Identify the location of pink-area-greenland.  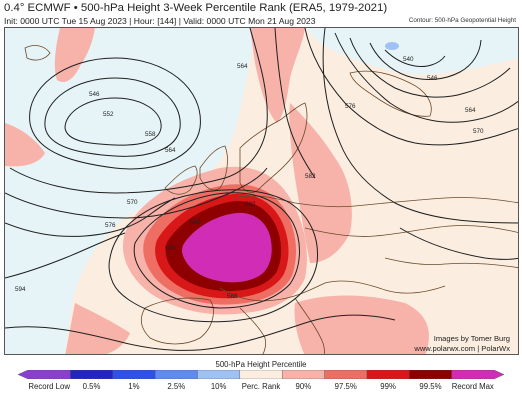
(74, 55).